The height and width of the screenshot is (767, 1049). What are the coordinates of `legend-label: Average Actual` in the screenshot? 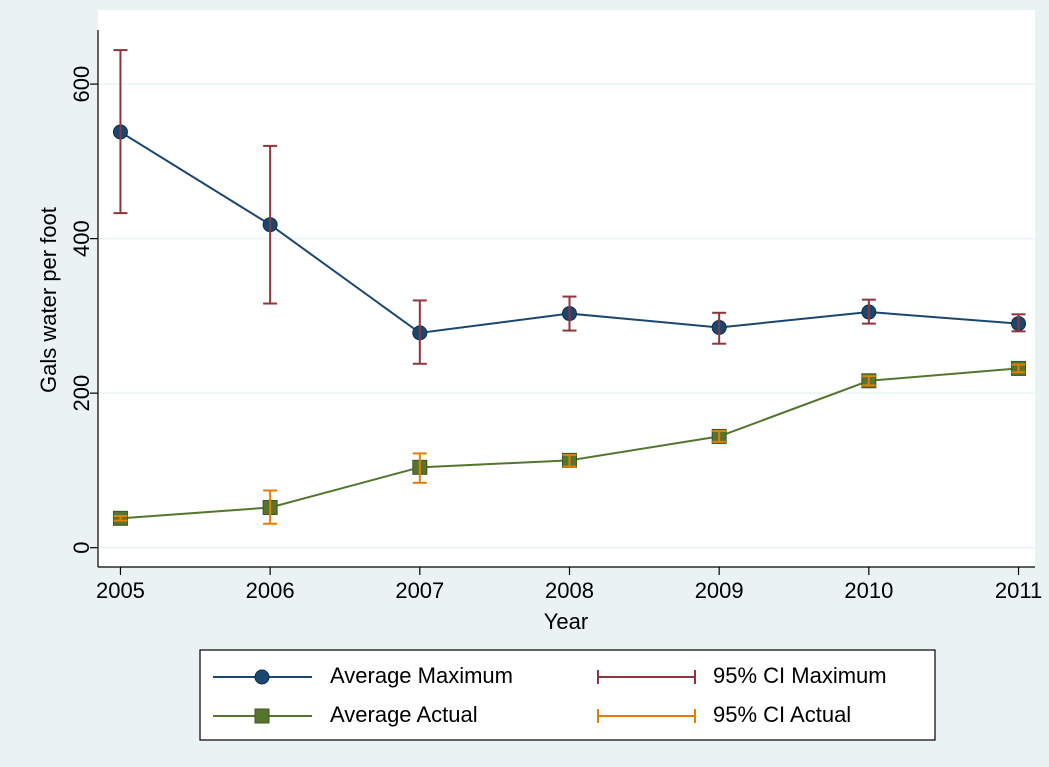 It's located at (404, 714).